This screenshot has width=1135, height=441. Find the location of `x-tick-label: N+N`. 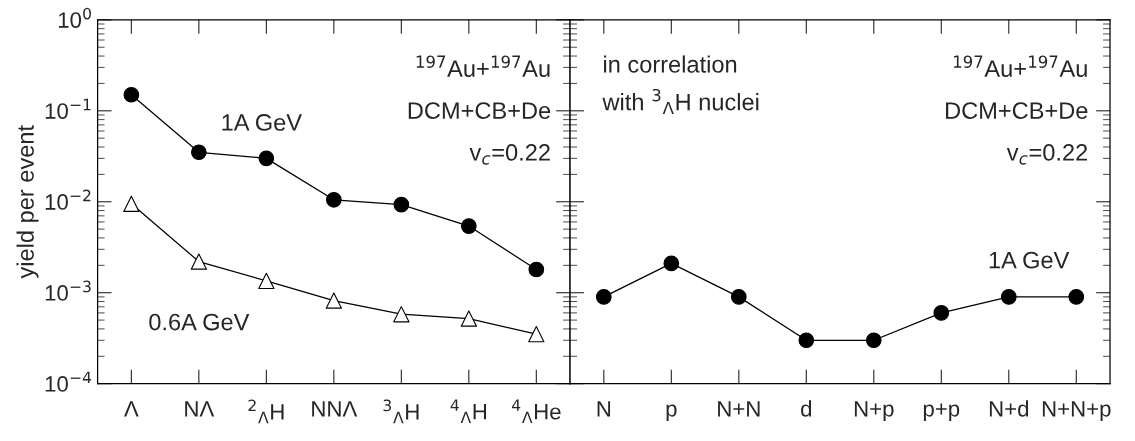

x-tick-label: N+N is located at coordinates (739, 409).